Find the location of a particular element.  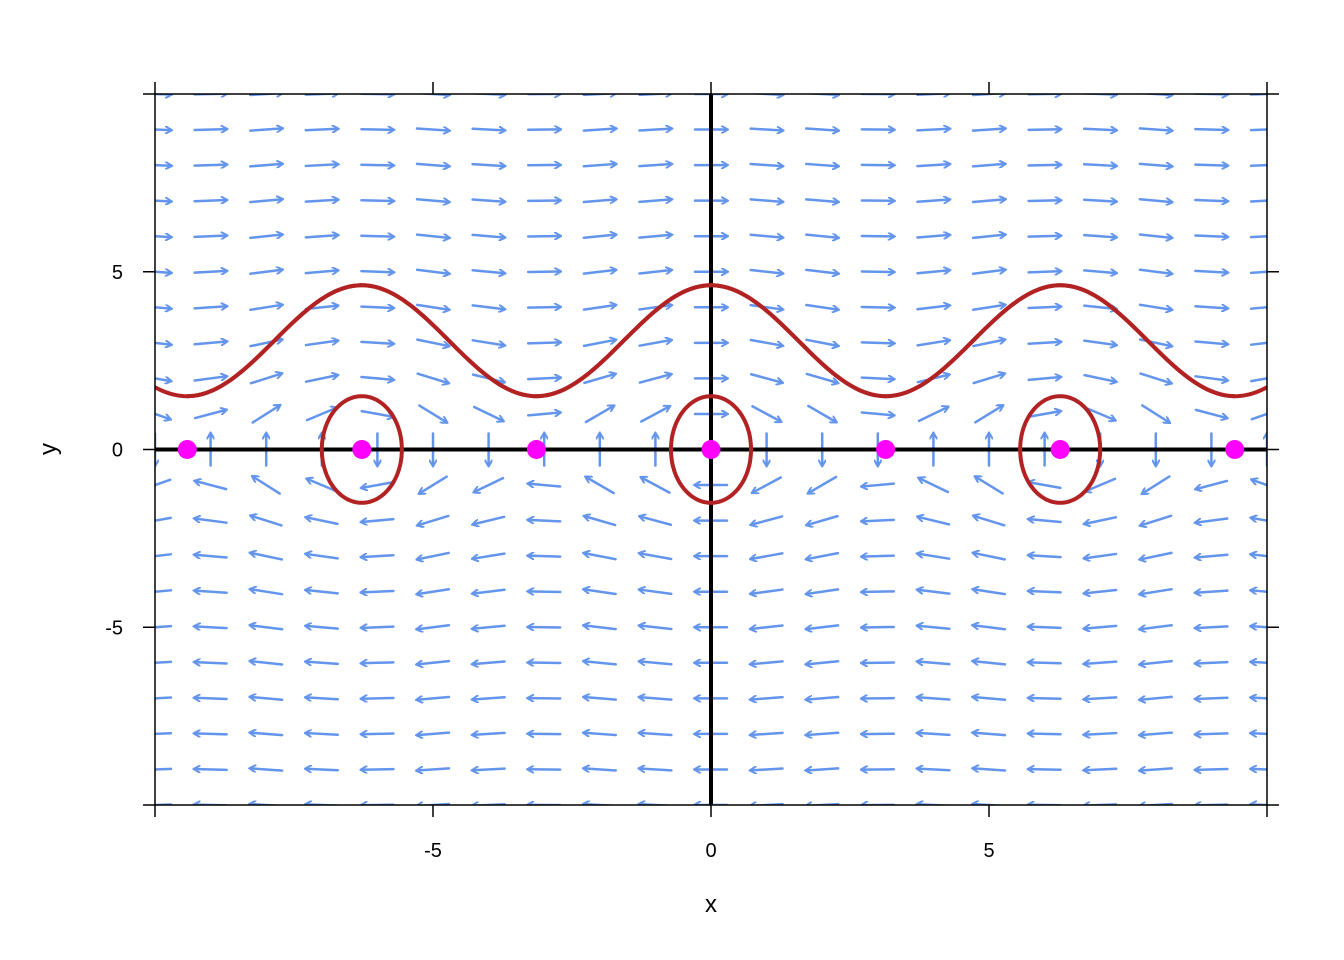

running-trajectory is located at coordinates (695, 341).